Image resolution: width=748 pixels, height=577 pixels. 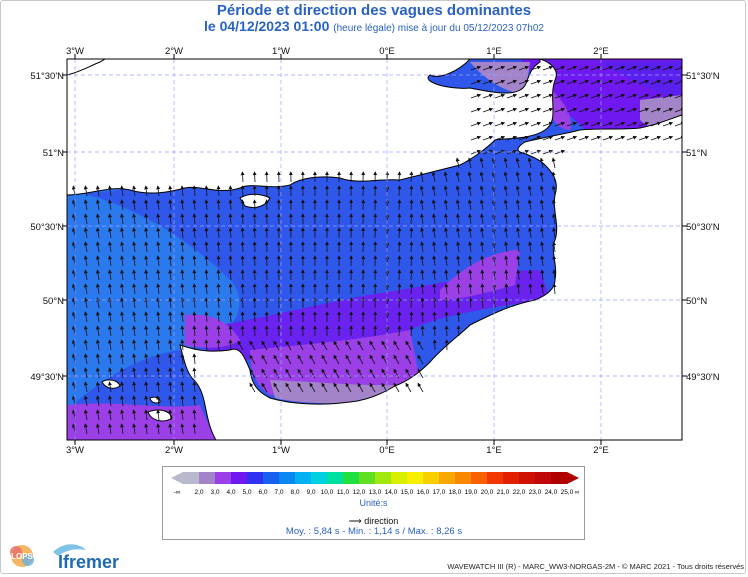 What do you see at coordinates (407, 492) in the screenshot?
I see `legend-tick-label: 15,0` at bounding box center [407, 492].